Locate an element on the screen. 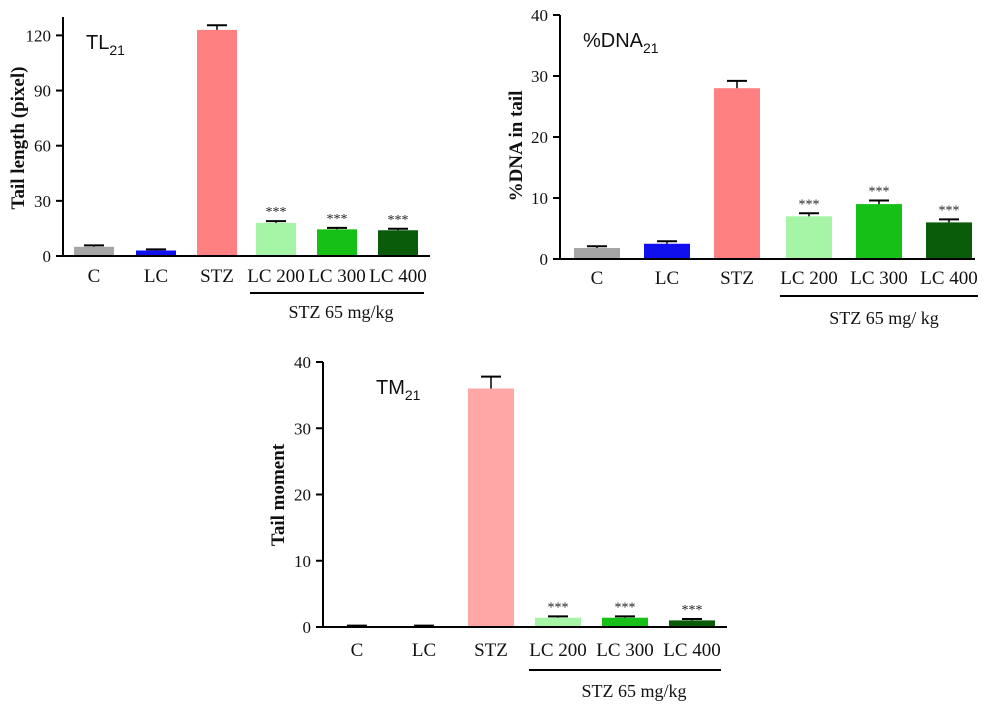  chart-title: TL21 is located at coordinates (105, 45).